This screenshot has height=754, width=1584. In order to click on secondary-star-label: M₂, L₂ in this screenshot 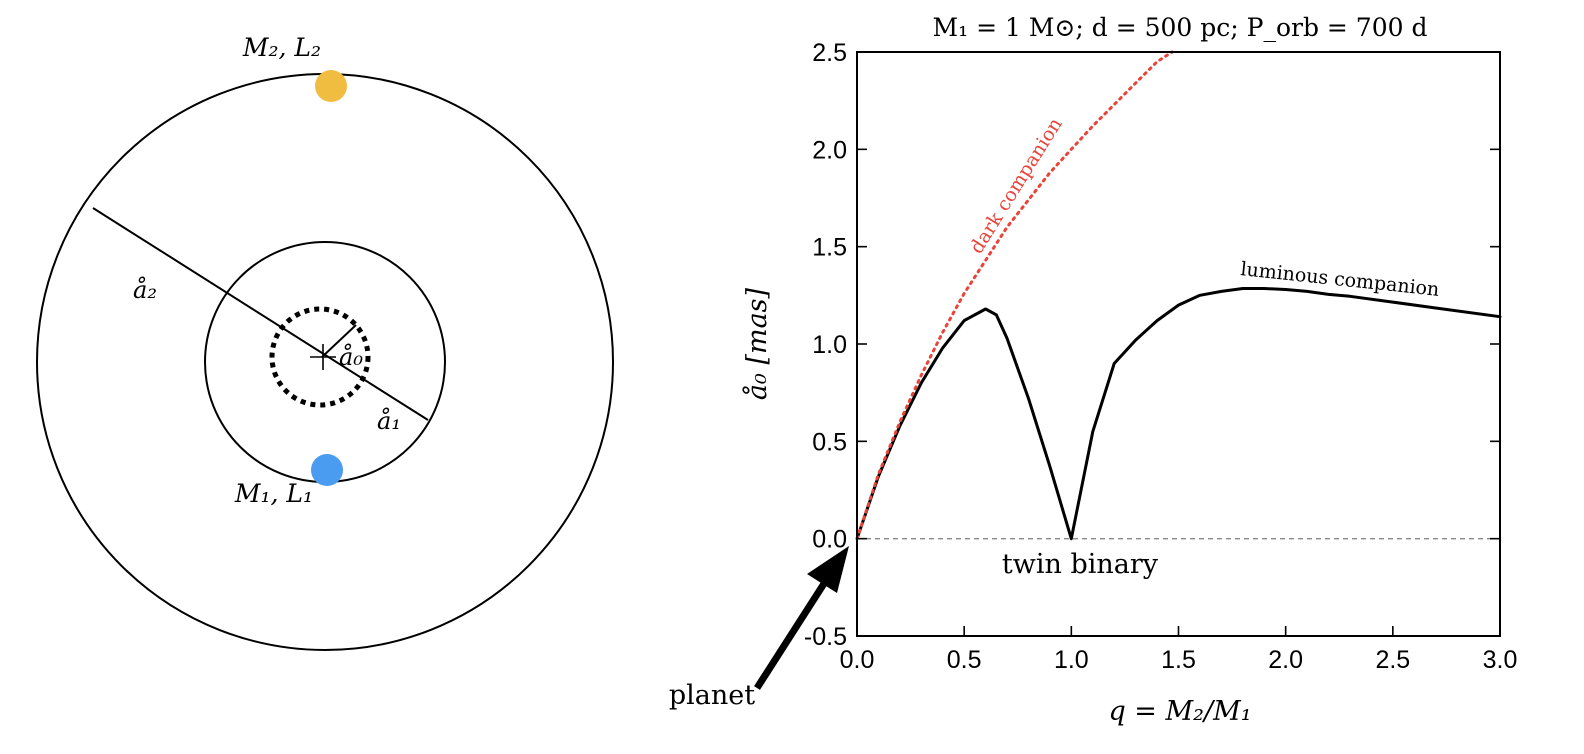, I will do `click(281, 47)`.